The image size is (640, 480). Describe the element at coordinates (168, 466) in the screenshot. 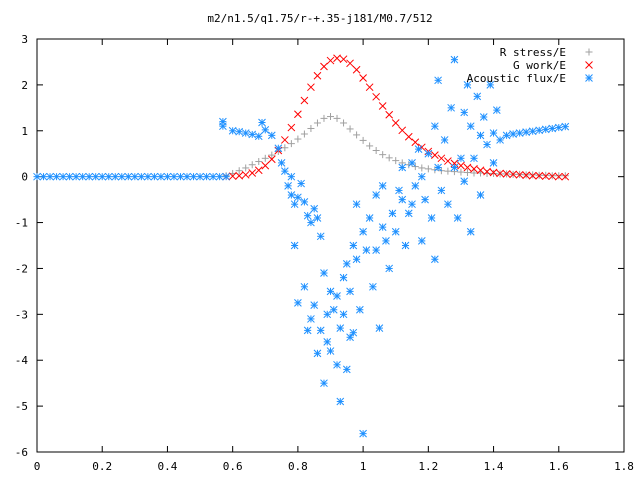

I see `x-tick-label: 0.4` at that location.